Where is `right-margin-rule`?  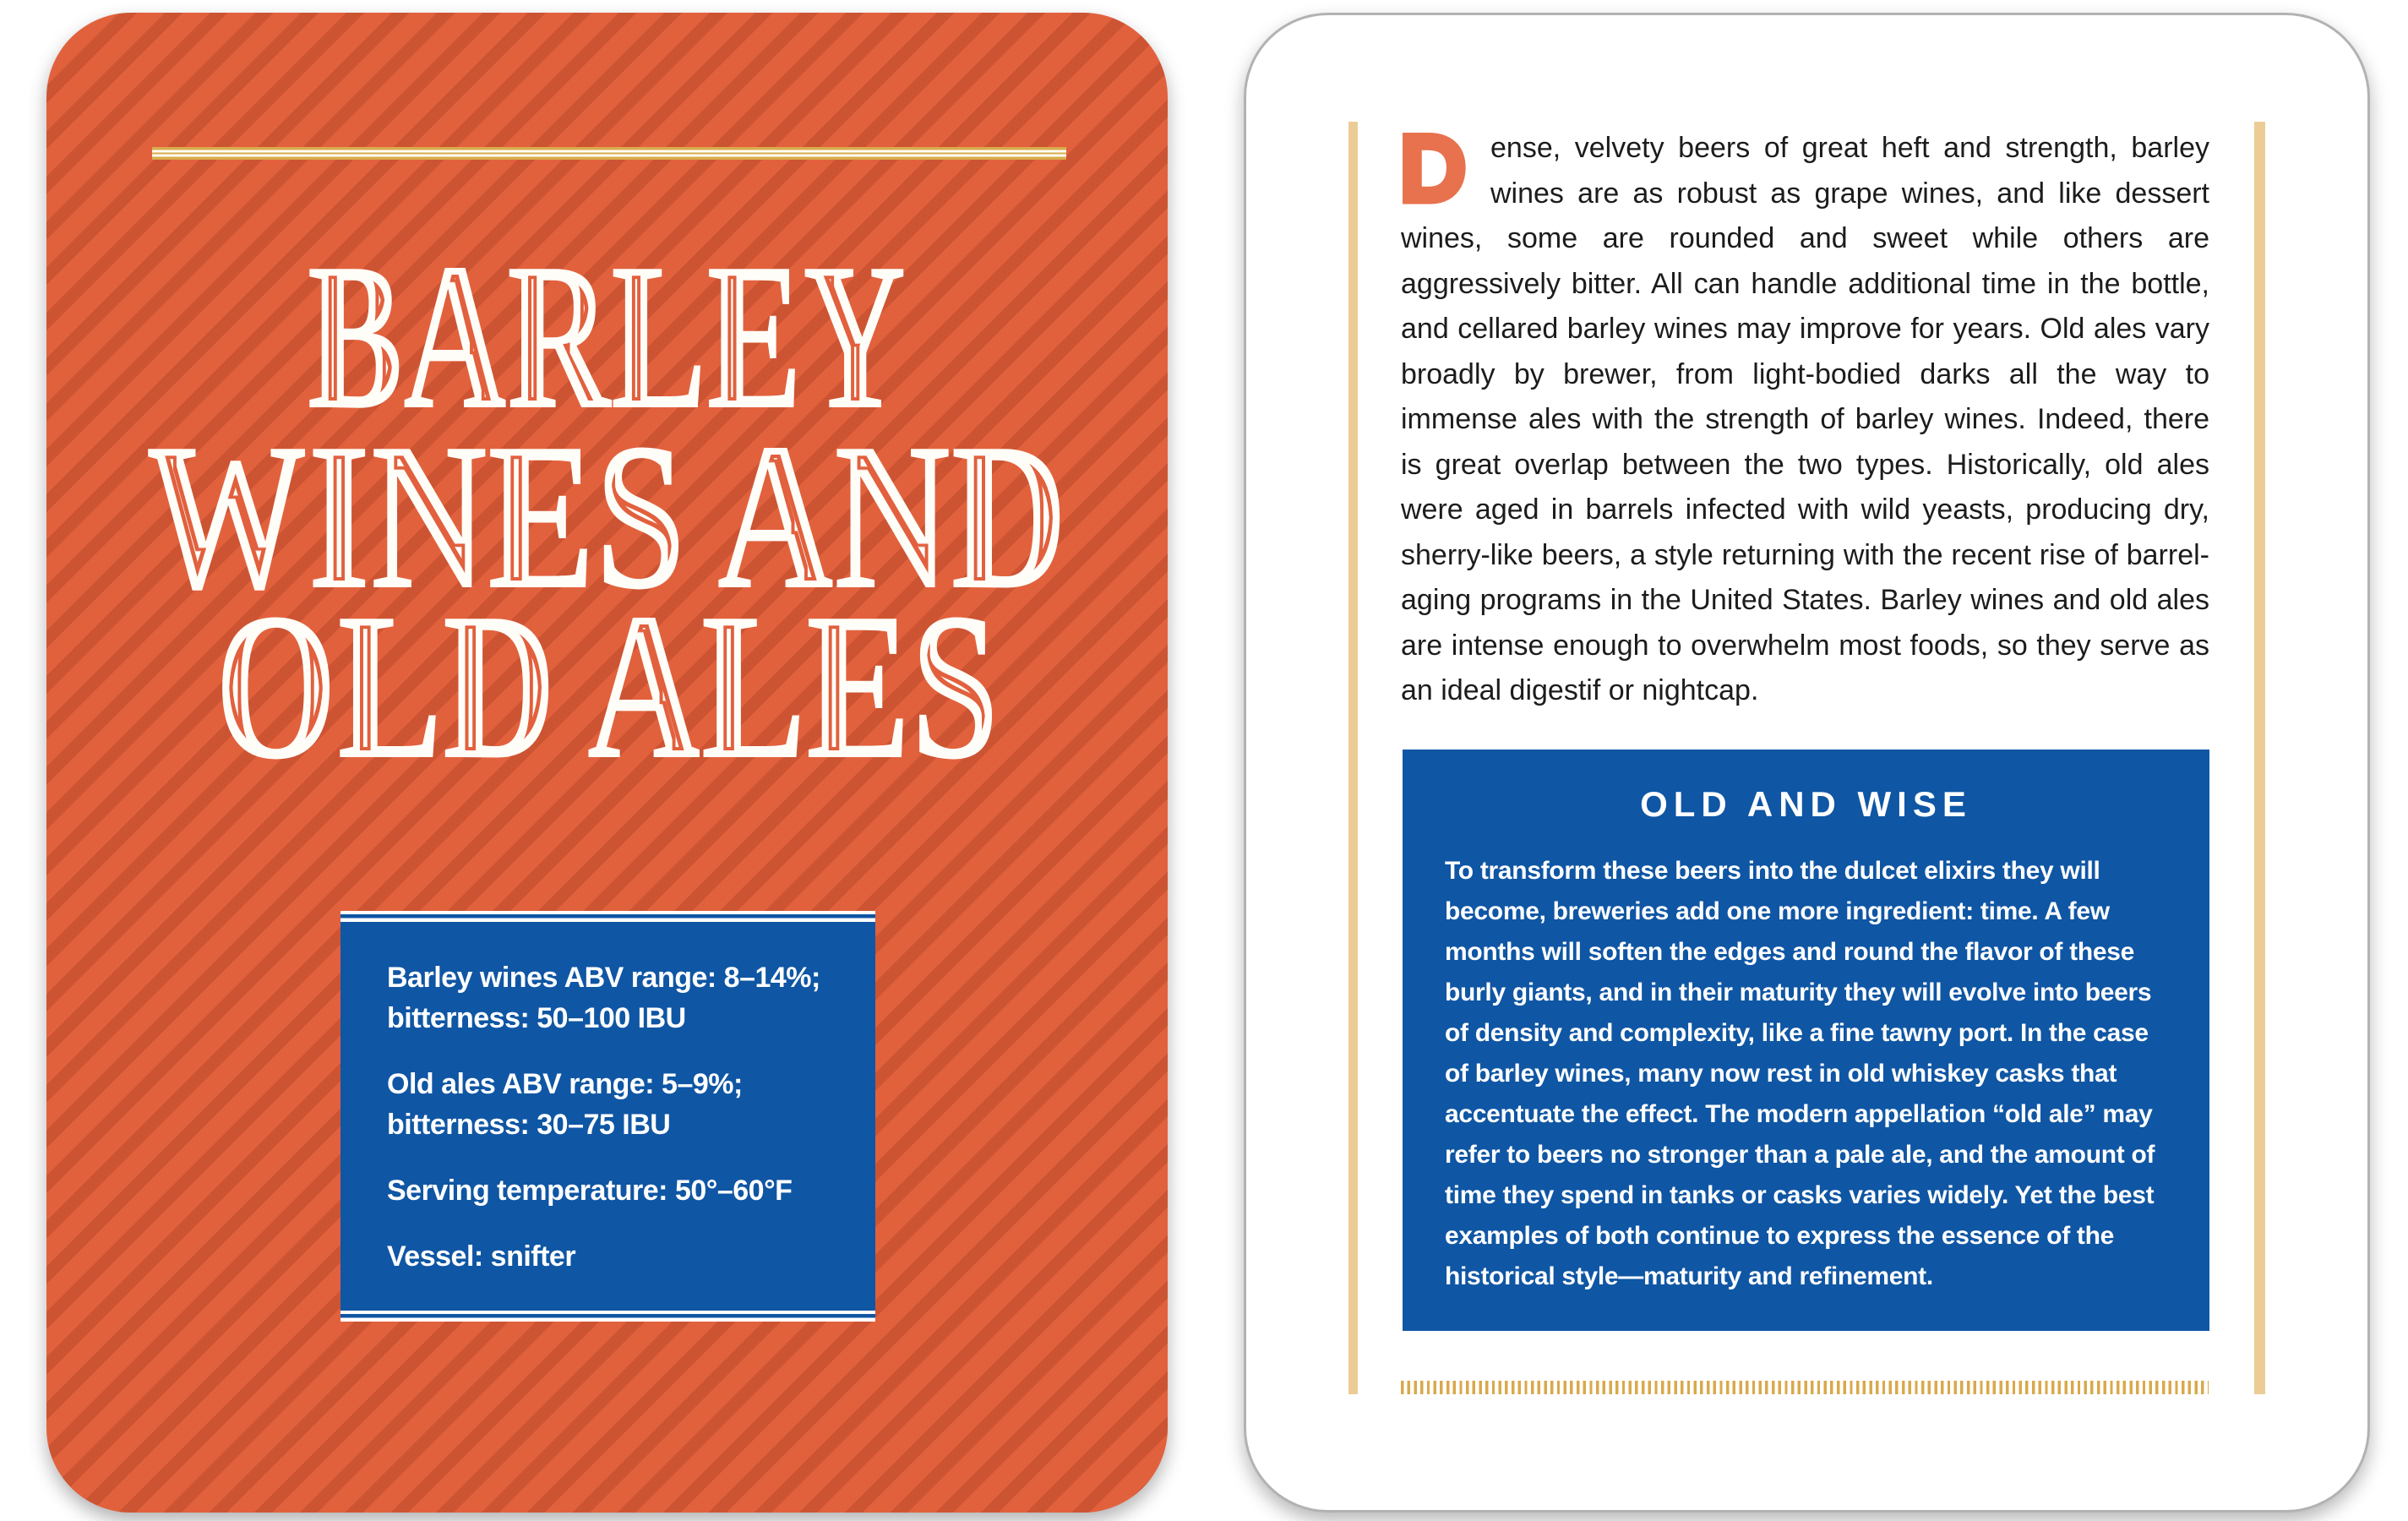 right-margin-rule is located at coordinates (2259, 758).